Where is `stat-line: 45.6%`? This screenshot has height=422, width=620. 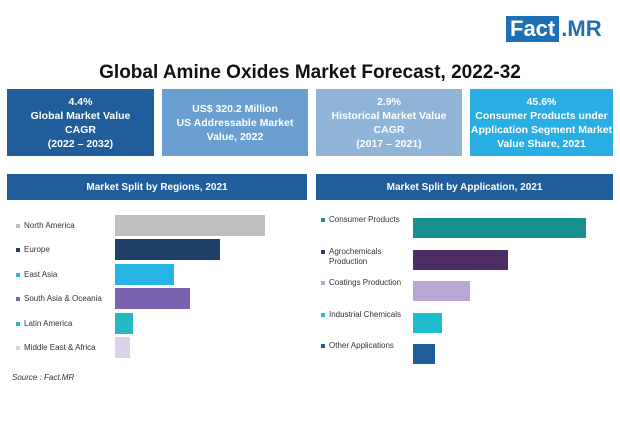
stat-line: 45.6% is located at coordinates (541, 101).